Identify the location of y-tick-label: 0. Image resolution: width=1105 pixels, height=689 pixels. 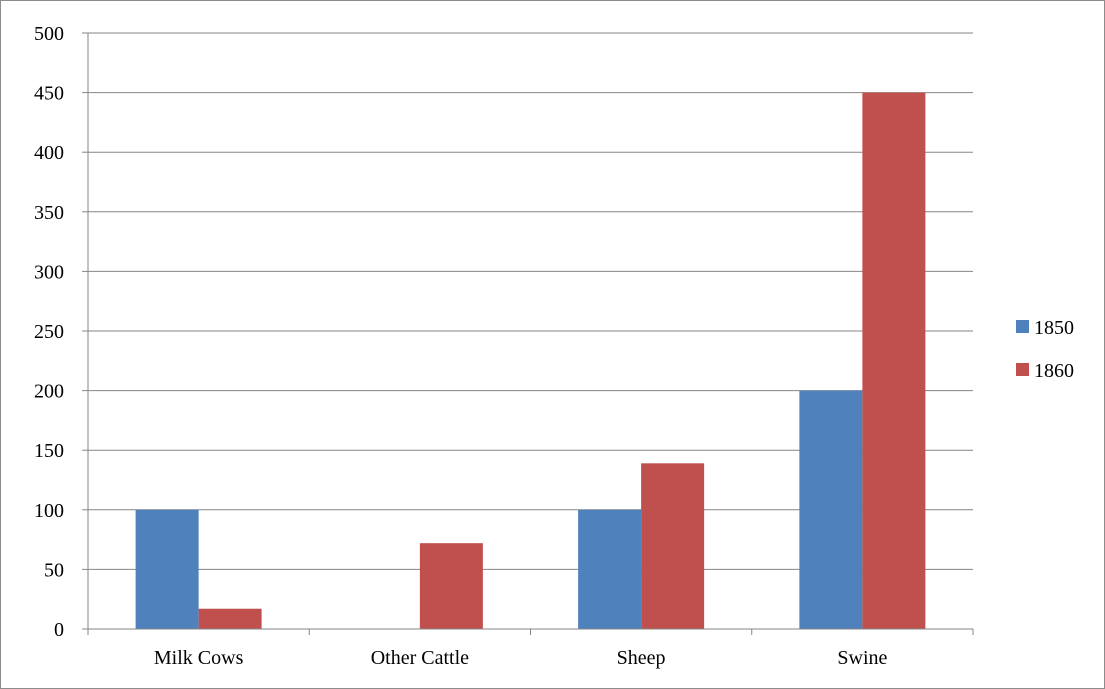
(59, 630).